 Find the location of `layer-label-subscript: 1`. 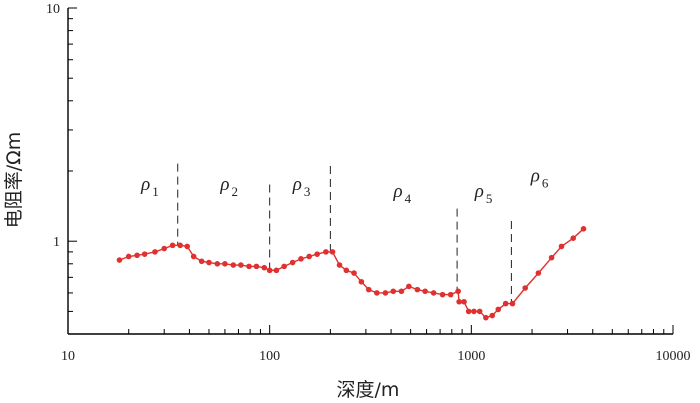

layer-label-subscript: 1 is located at coordinates (155, 191).